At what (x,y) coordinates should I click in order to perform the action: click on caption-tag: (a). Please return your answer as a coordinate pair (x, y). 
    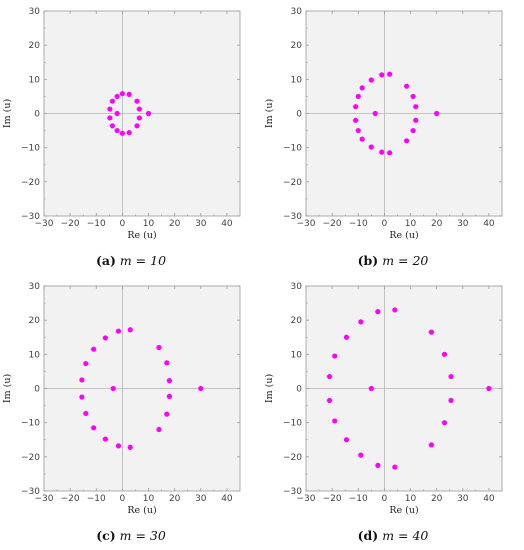
    Looking at the image, I should click on (105, 260).